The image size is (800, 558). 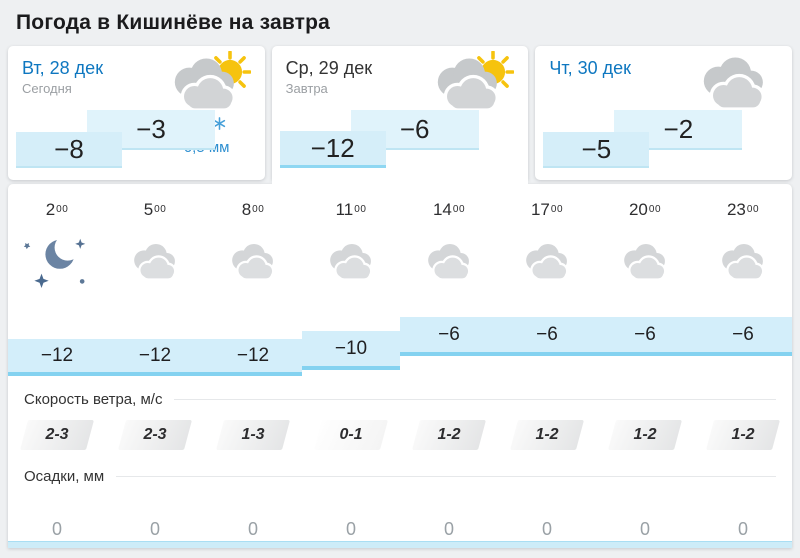 I want to click on wind-value-chip: 0-1, so click(x=351, y=435).